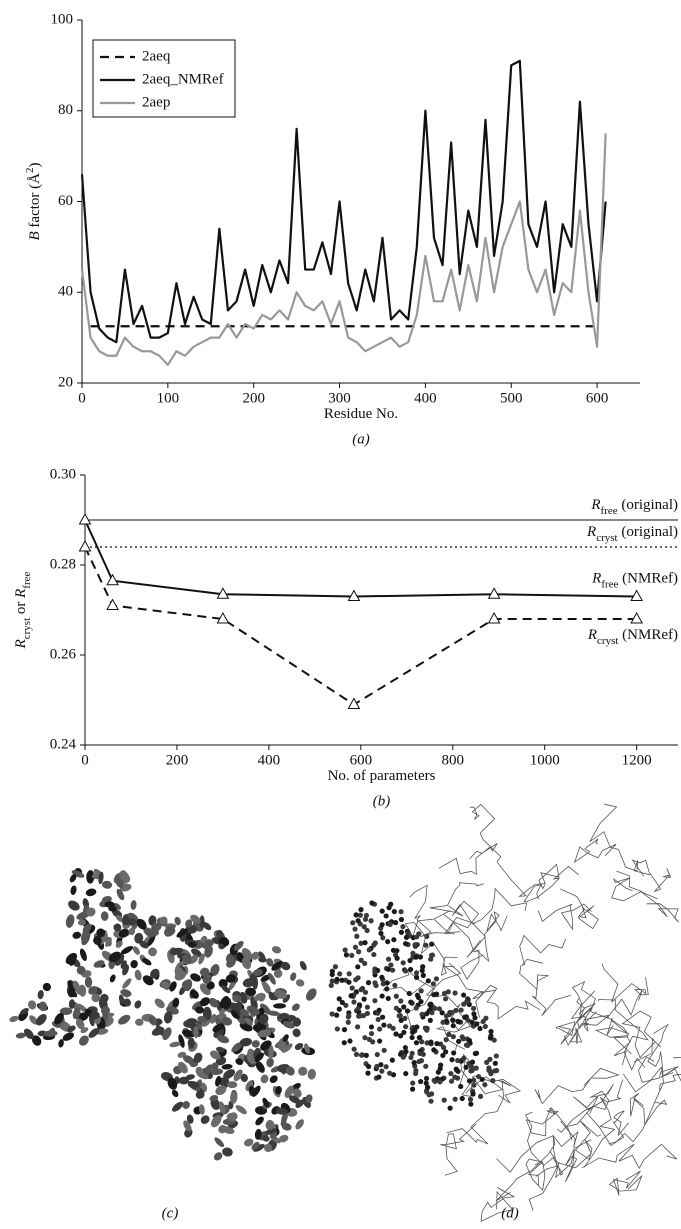 Image resolution: width=681 pixels, height=1229 pixels. Describe the element at coordinates (21, 644) in the screenshot. I see `label-part: R` at that location.